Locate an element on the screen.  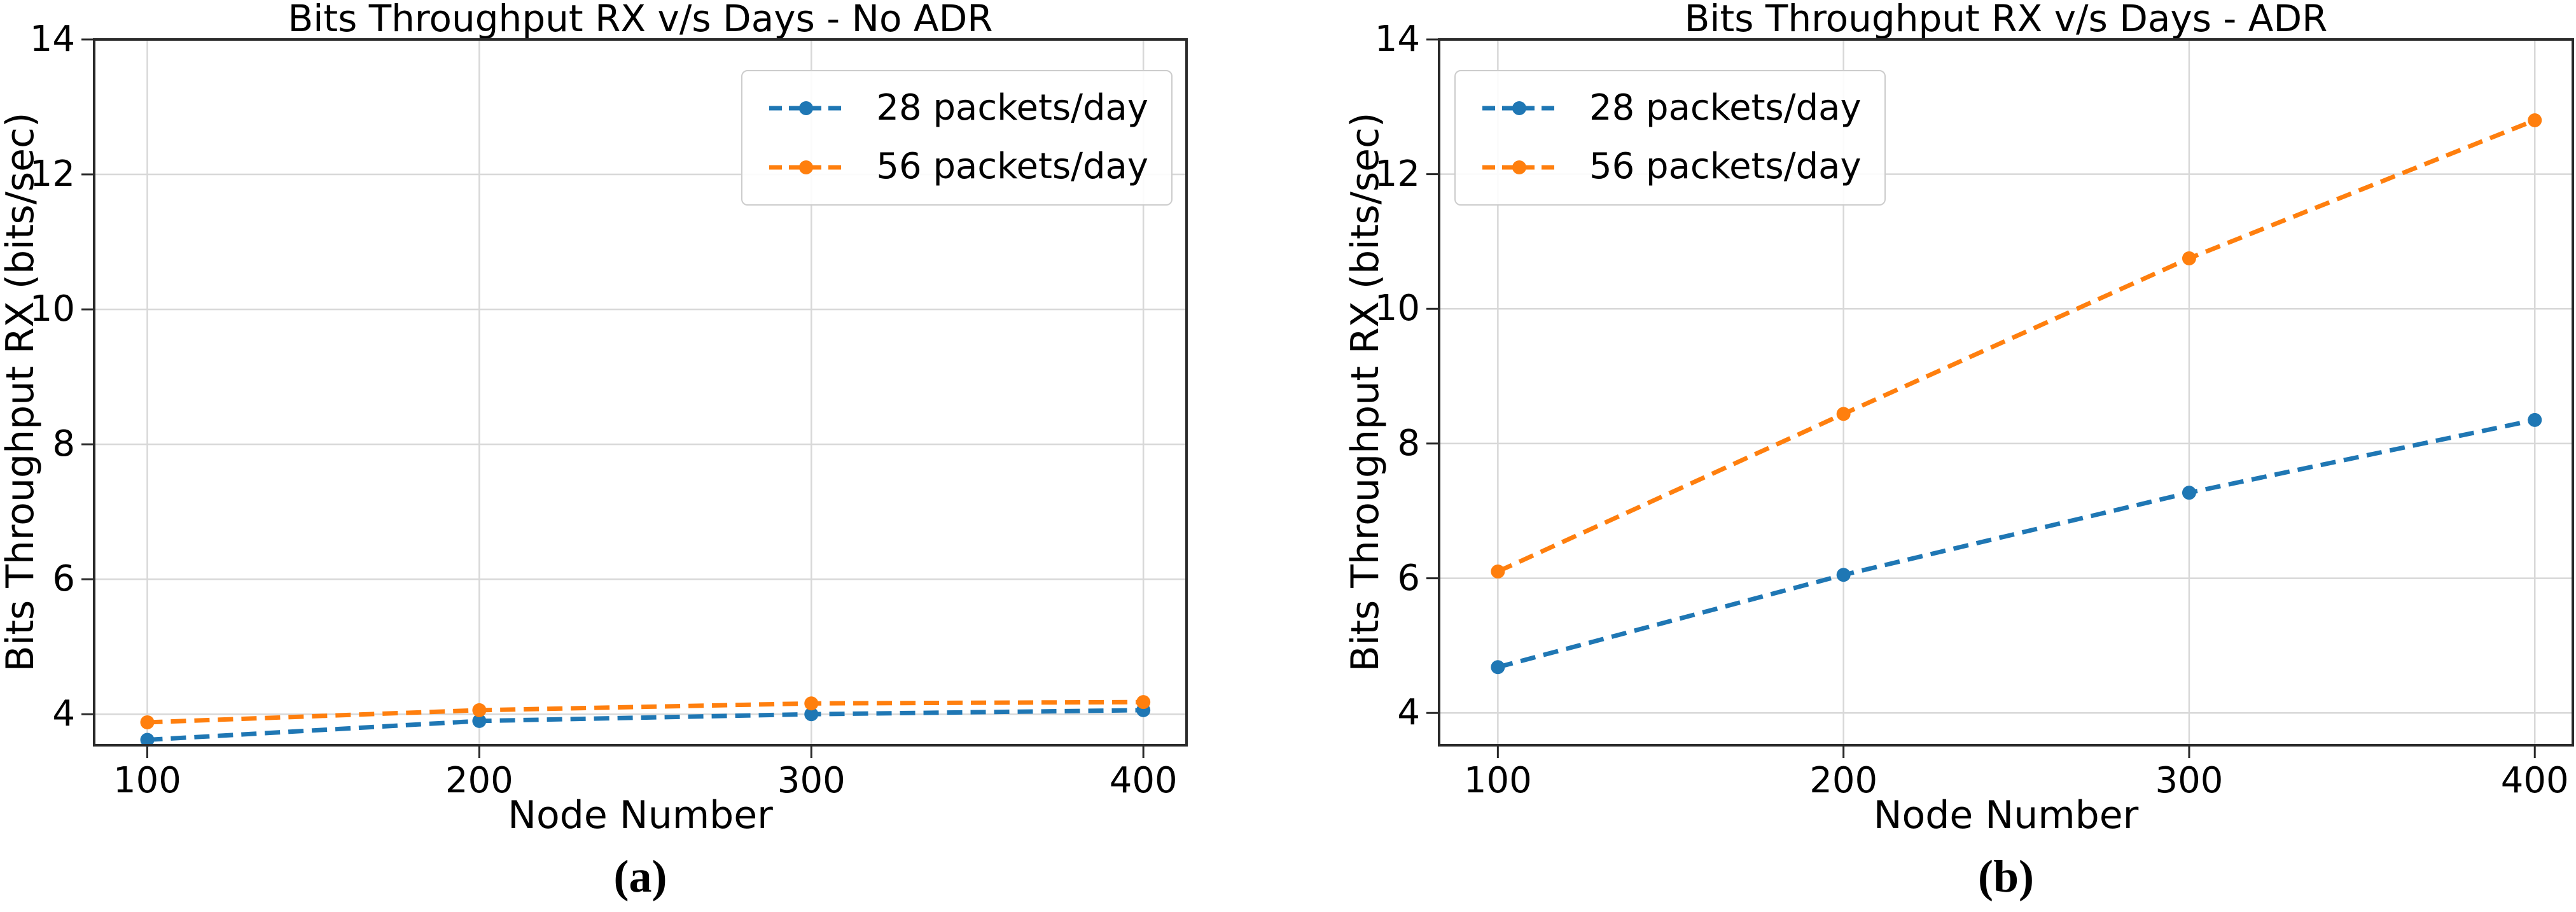
chart-title: Bits Throughput RX v/s Days - No ADR is located at coordinates (640, 20).